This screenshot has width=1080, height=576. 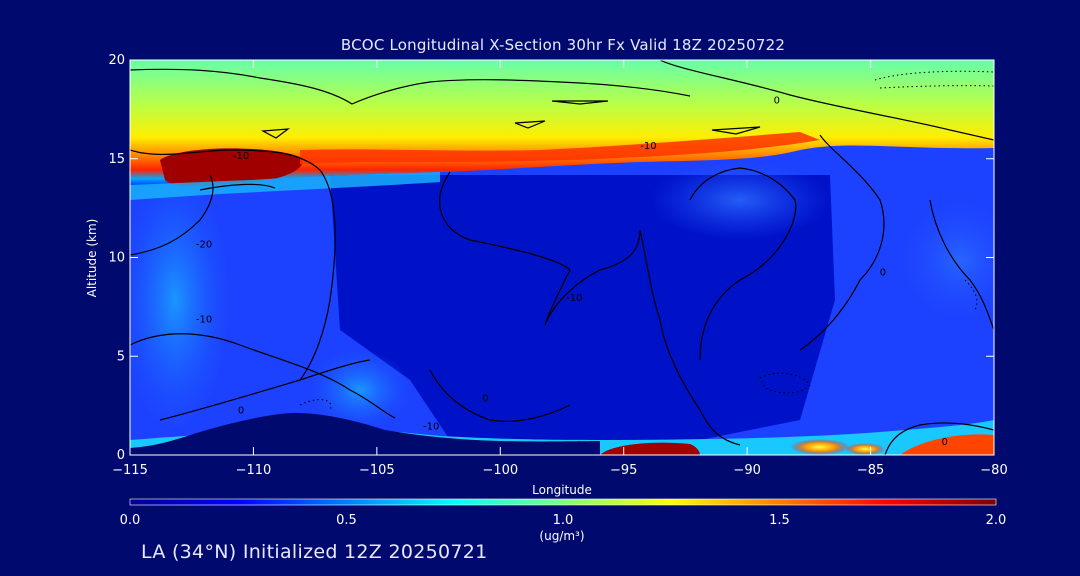 What do you see at coordinates (996, 520) in the screenshot?
I see `colorbar-tick-label: 2.0` at bounding box center [996, 520].